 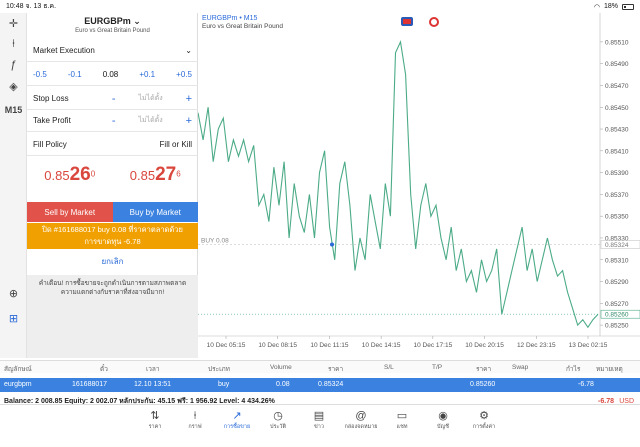 What do you see at coordinates (175, 144) in the screenshot?
I see `fill-policy-value: Fill or Kill` at bounding box center [175, 144].